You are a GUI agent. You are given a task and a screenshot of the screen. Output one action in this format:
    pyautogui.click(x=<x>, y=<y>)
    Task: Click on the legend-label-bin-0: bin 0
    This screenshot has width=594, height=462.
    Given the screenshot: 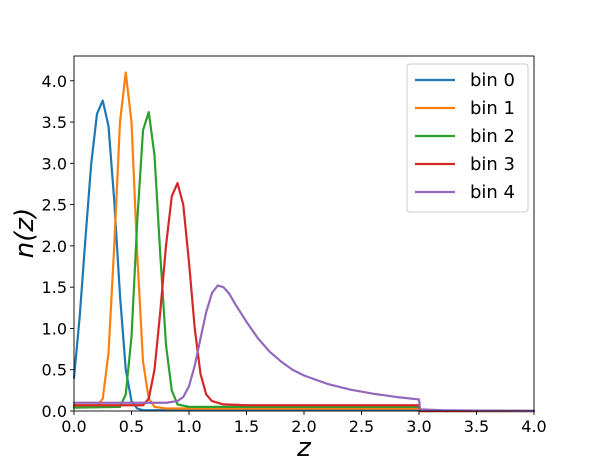 What is the action you would take?
    pyautogui.click(x=492, y=80)
    